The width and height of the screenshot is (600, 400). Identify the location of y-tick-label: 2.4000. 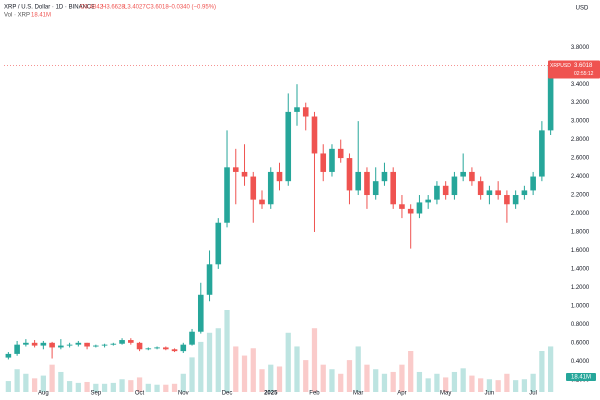
(580, 177).